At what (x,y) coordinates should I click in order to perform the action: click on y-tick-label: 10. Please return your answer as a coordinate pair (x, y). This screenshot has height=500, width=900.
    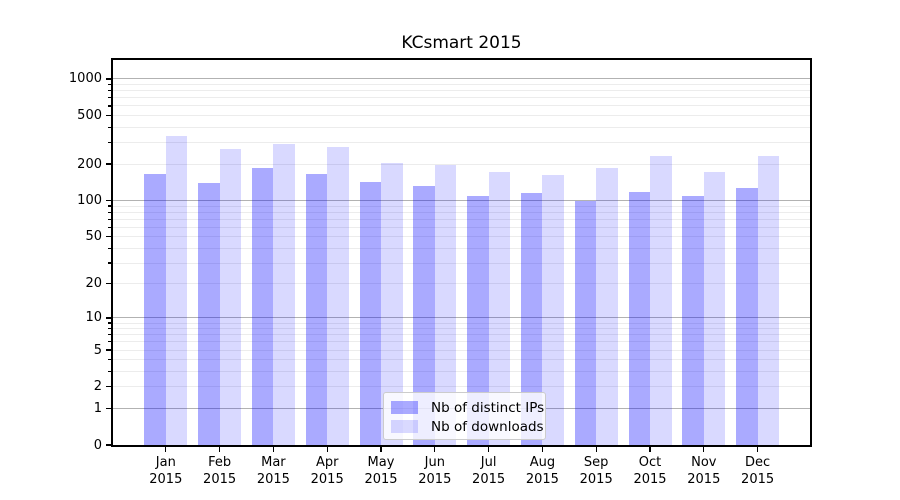
    Looking at the image, I should click on (93, 318).